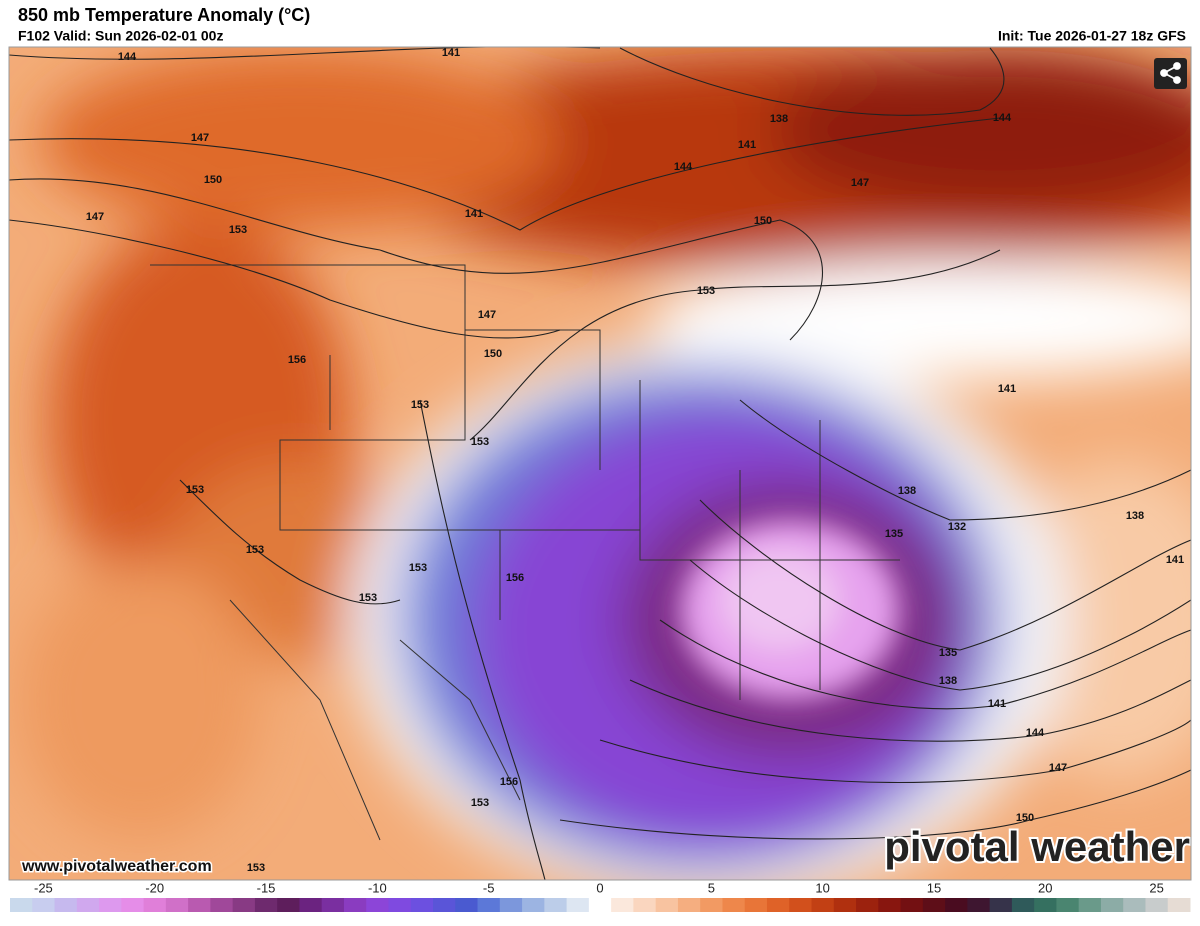  I want to click on colorbar-tick-label: 20, so click(1045, 887).